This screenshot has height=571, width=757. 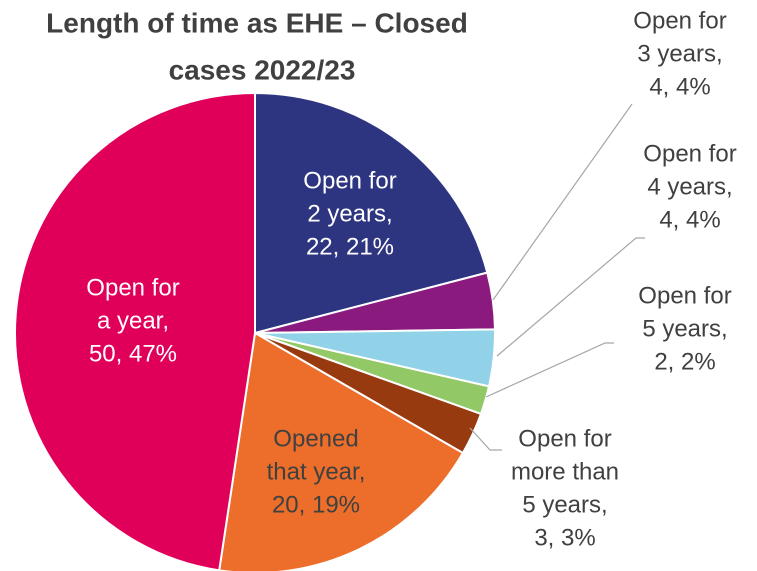 What do you see at coordinates (133, 353) in the screenshot?
I see `data-label: 50, 47%` at bounding box center [133, 353].